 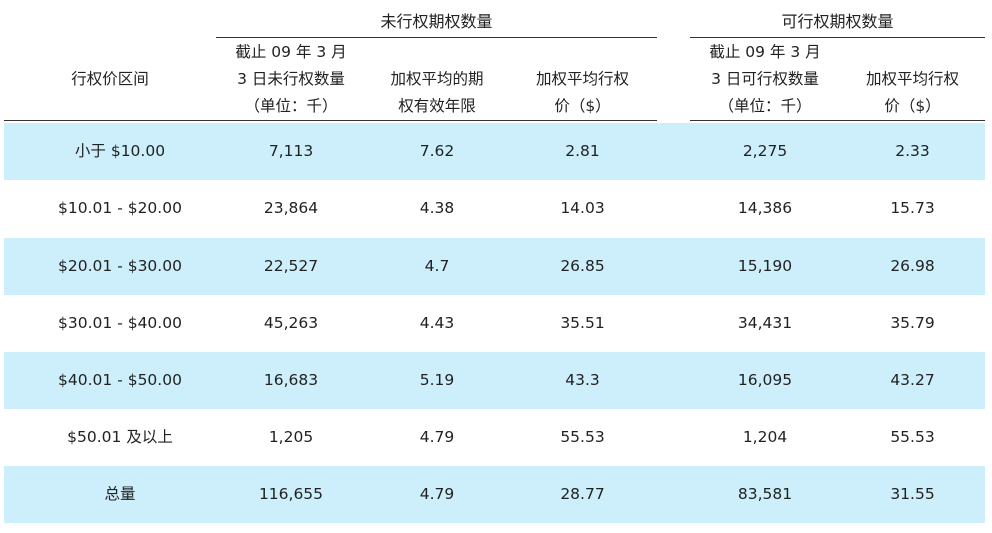 I want to click on cell-life: 4.7, so click(x=437, y=266).